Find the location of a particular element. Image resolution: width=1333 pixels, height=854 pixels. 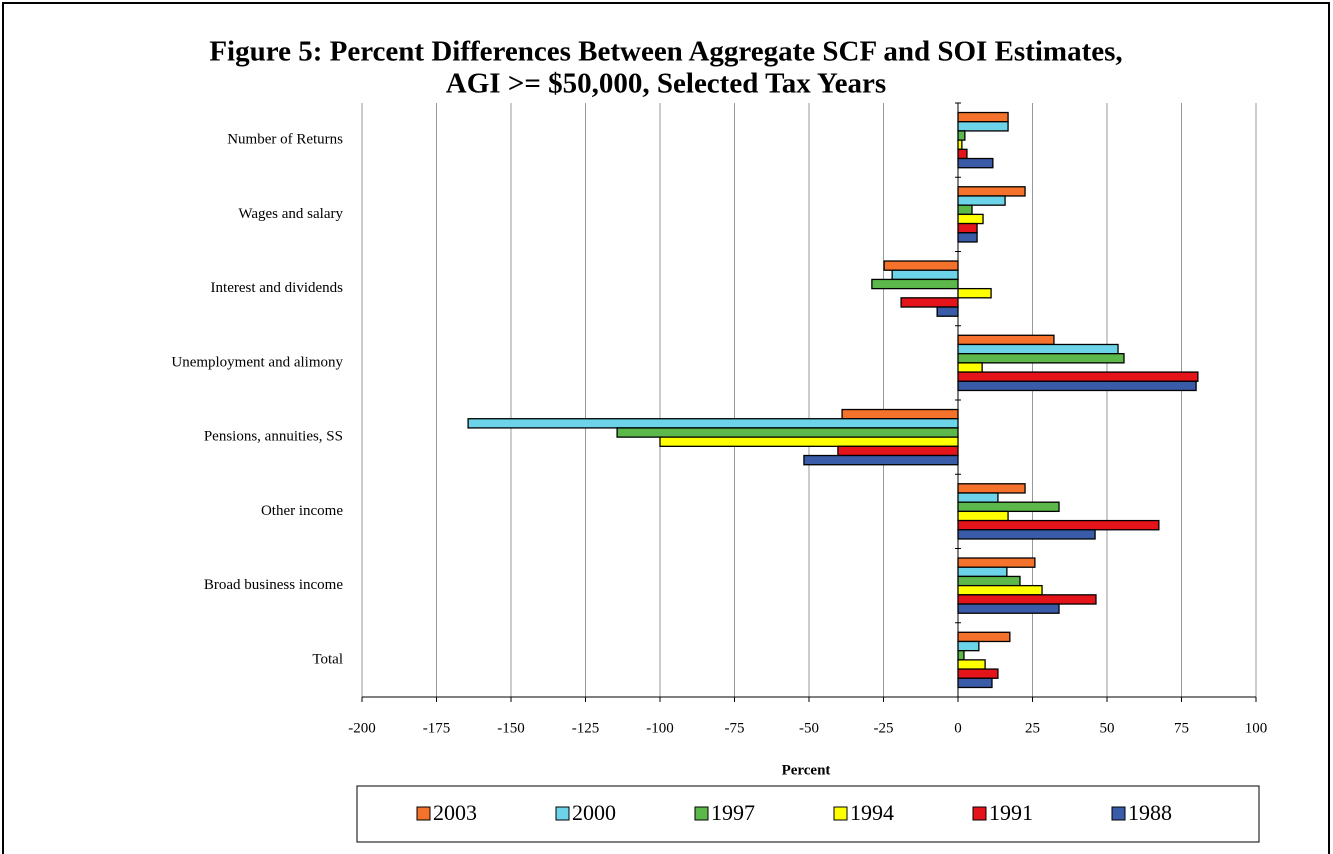

y-tick-label: Broad business income is located at coordinates (273, 585).